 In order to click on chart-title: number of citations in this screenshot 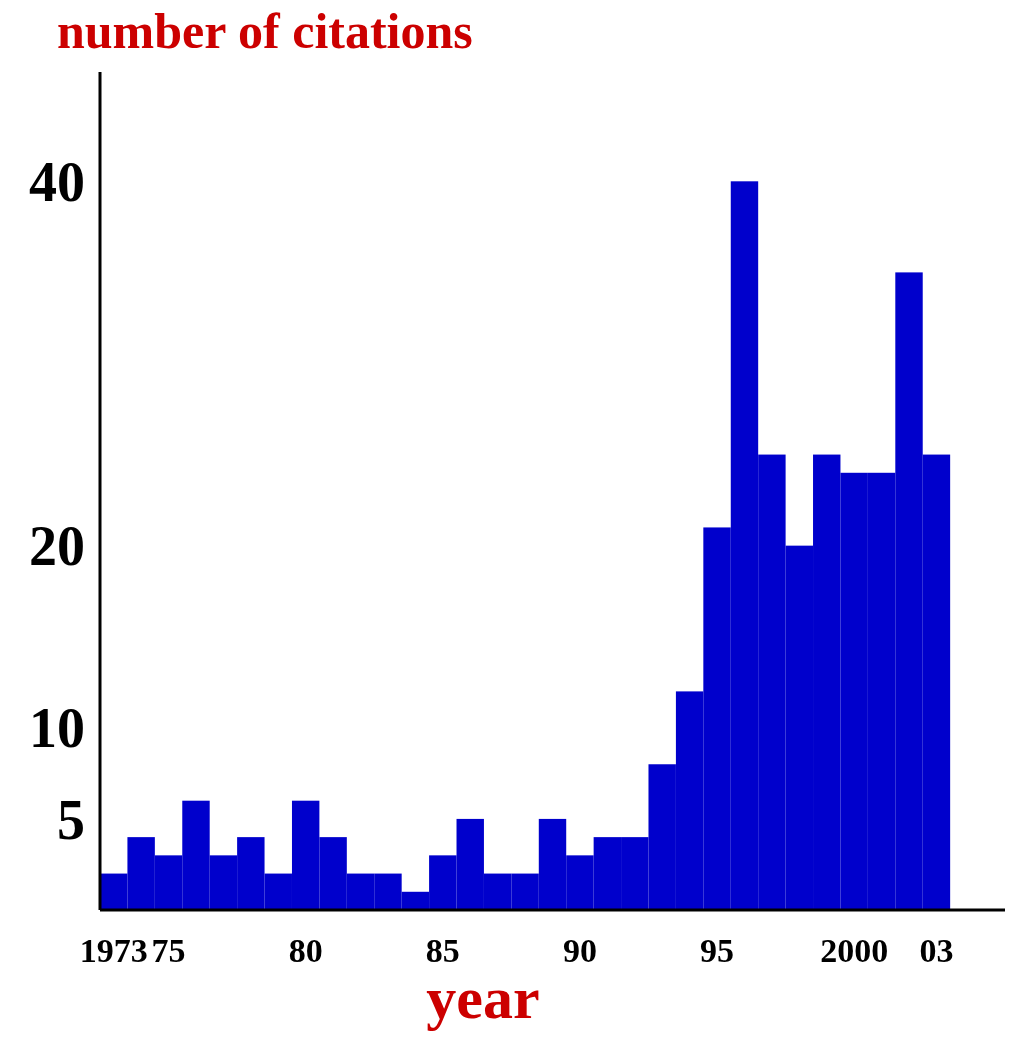, I will do `click(265, 31)`.